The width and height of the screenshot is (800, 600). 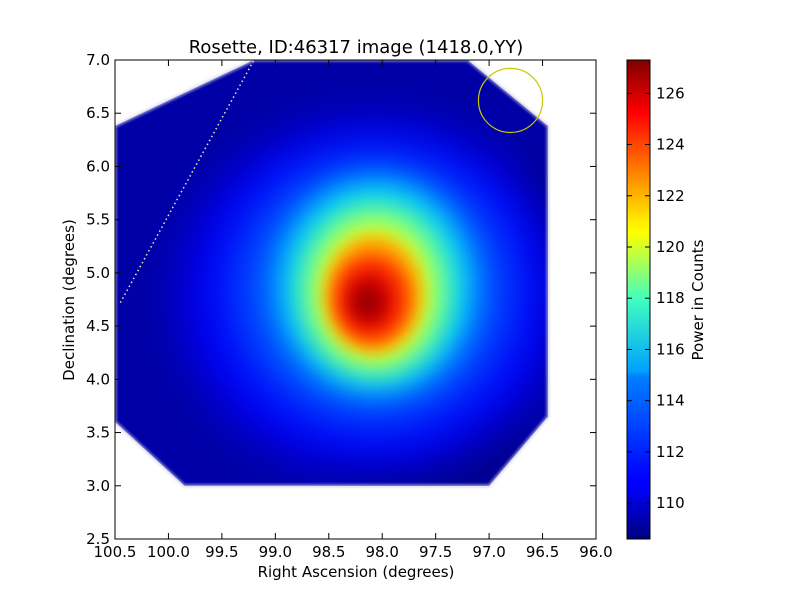 I want to click on x-tick-label: 100.0, so click(x=168, y=552).